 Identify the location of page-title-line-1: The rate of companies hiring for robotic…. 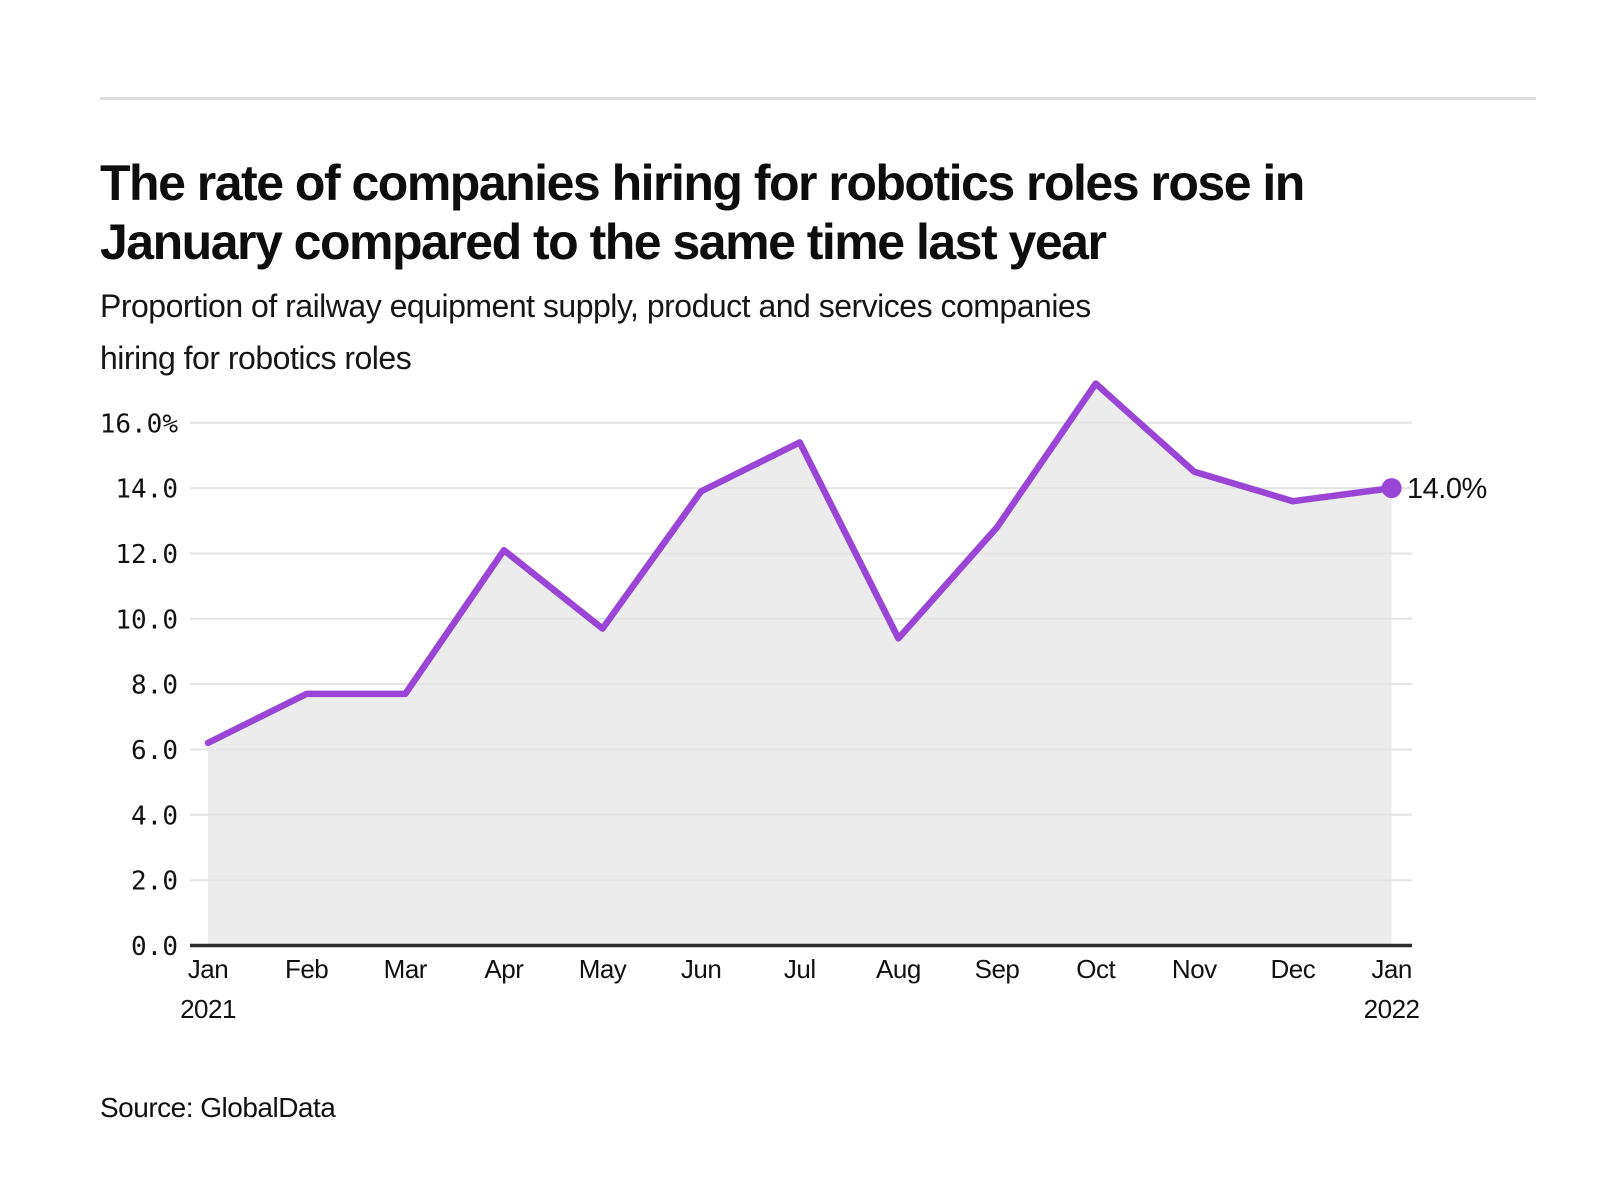
(702, 182).